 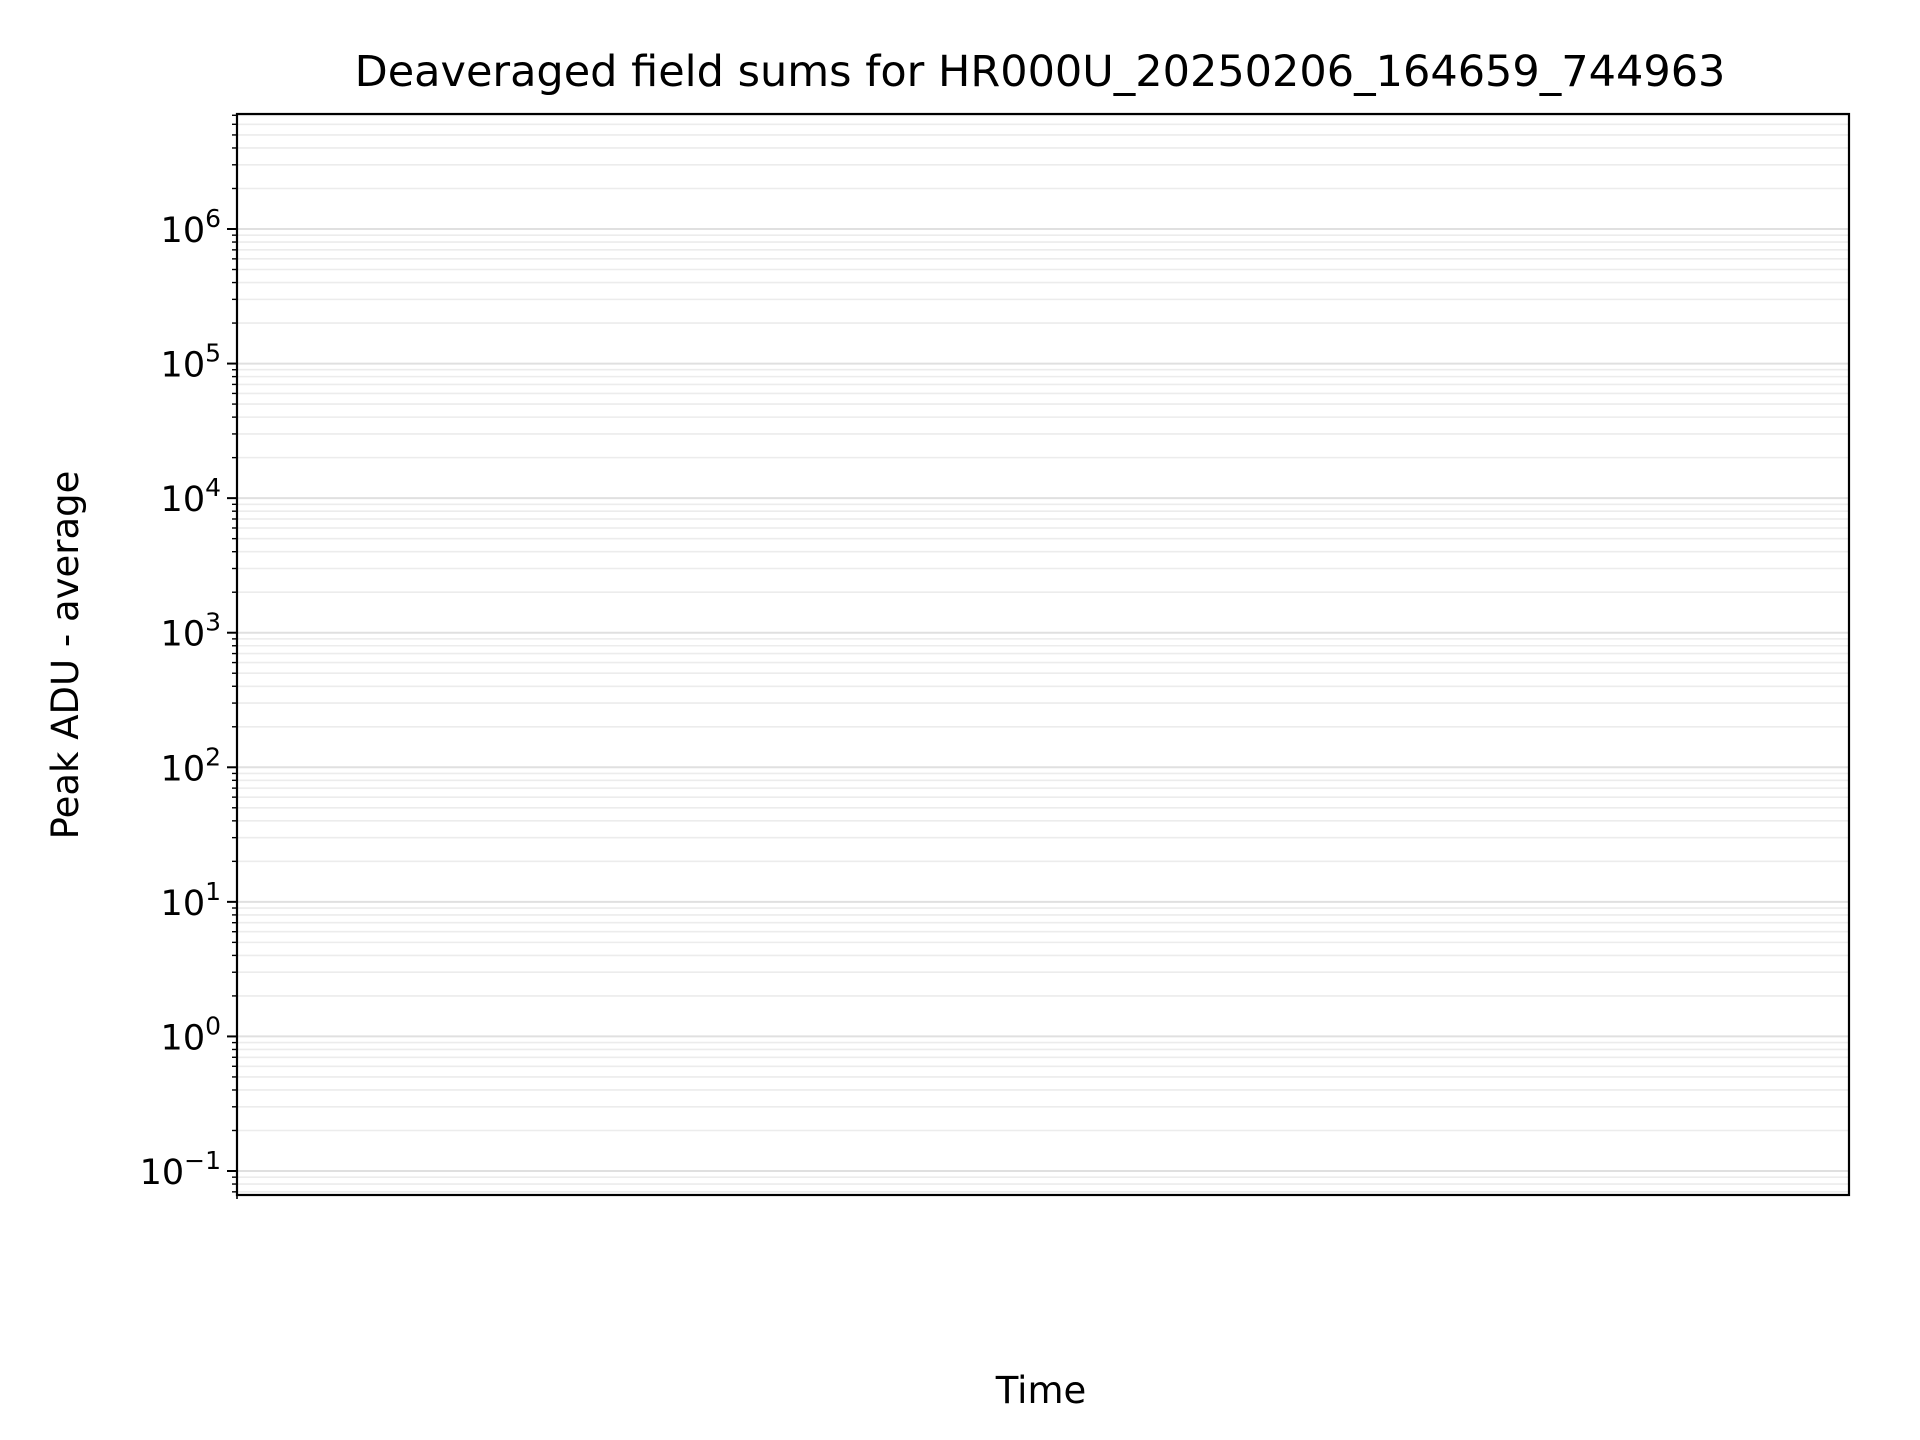 What do you see at coordinates (191, 765) in the screenshot?
I see `y-tick-label: 10²` at bounding box center [191, 765].